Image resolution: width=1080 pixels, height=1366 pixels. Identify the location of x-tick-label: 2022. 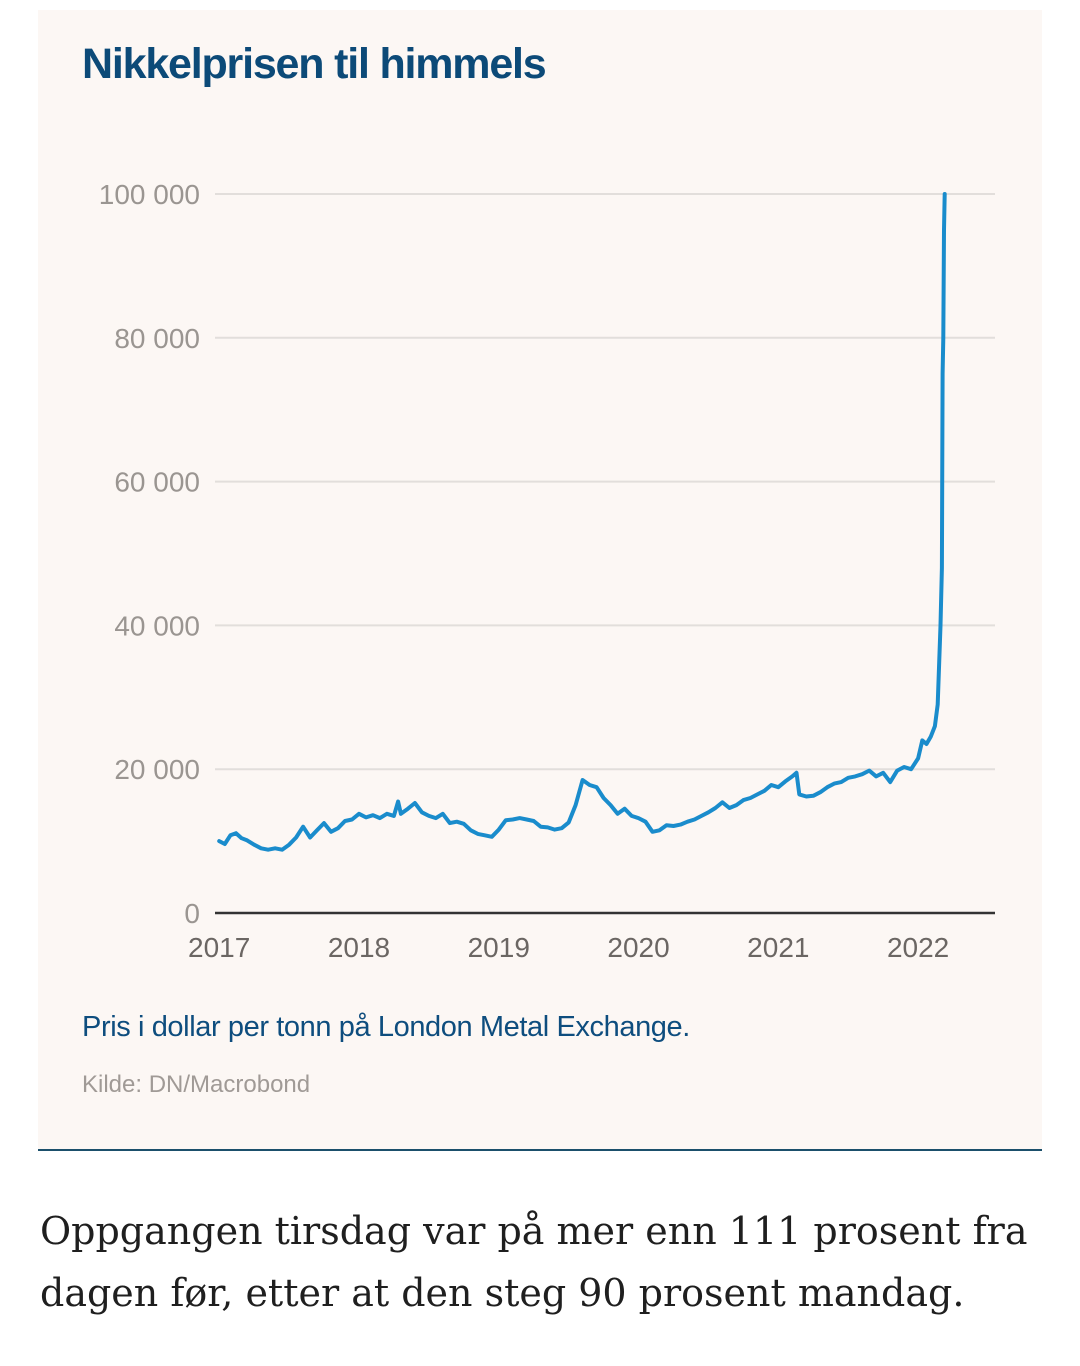
(918, 947).